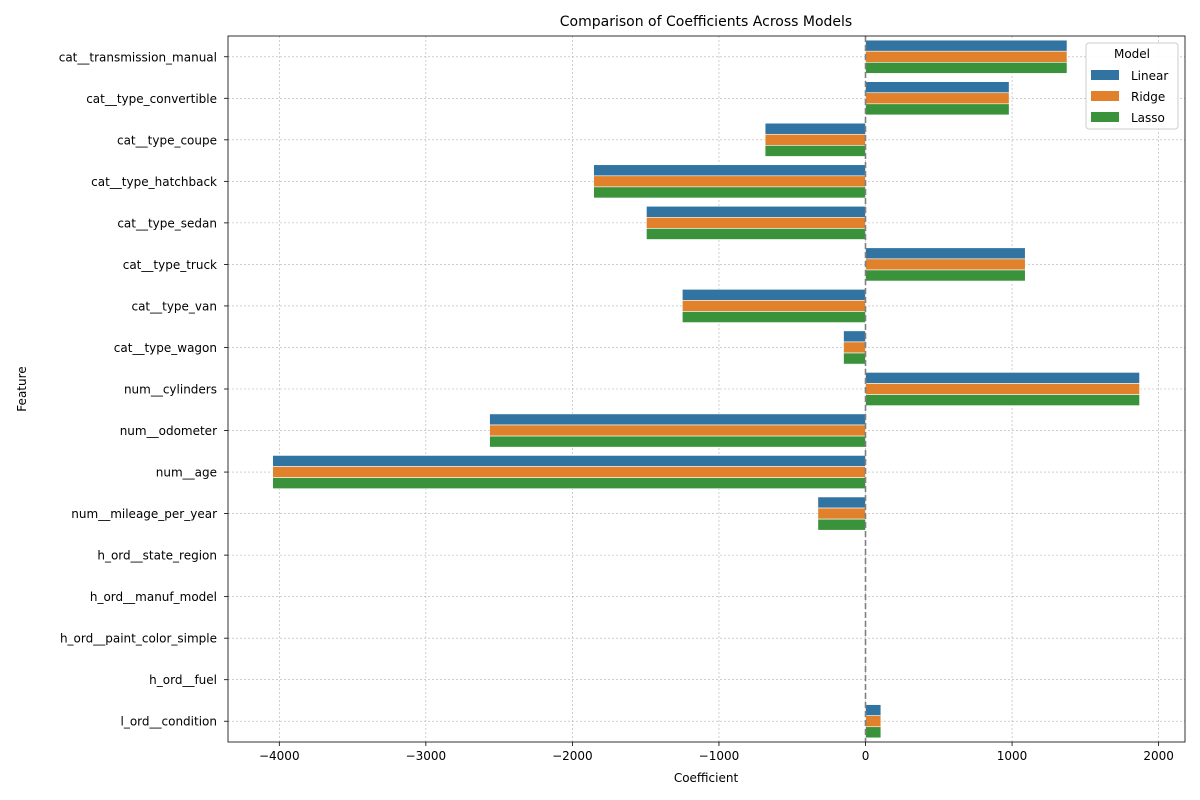 The image size is (1200, 800). I want to click on x-tick-label: 0, so click(866, 756).